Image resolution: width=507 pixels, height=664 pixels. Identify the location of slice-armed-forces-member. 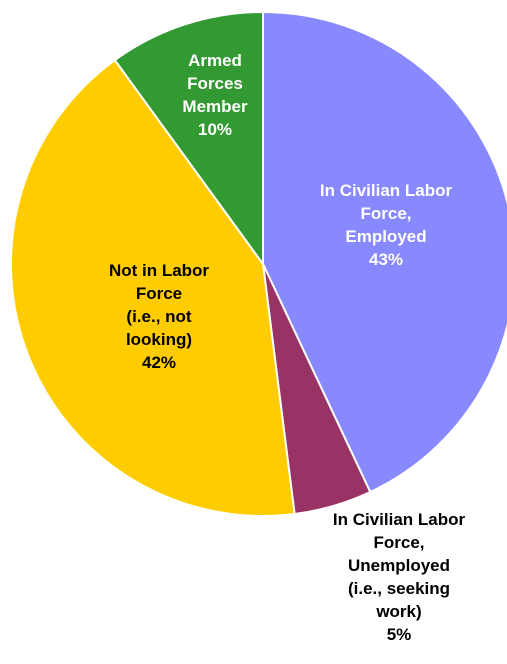
(188, 139).